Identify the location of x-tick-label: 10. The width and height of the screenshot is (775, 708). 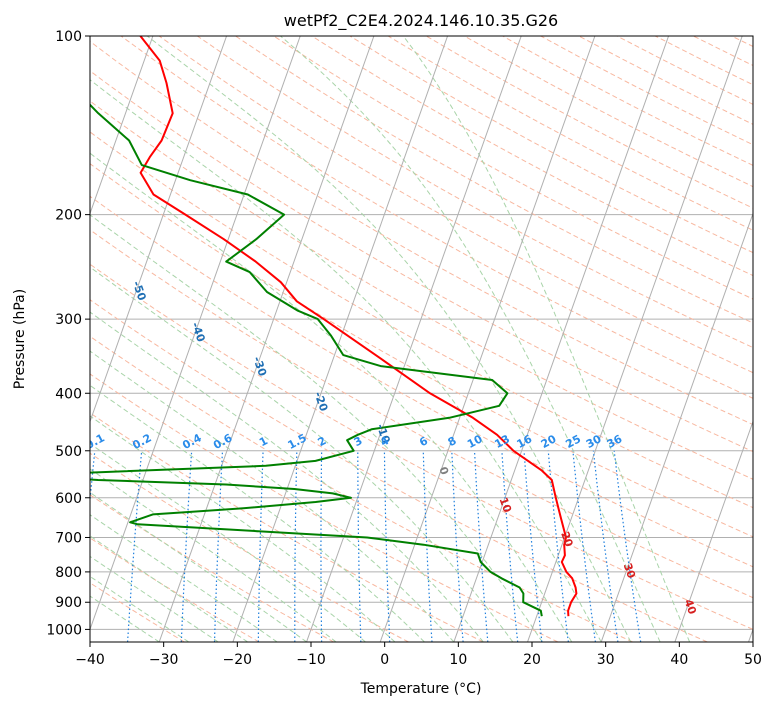
(458, 660).